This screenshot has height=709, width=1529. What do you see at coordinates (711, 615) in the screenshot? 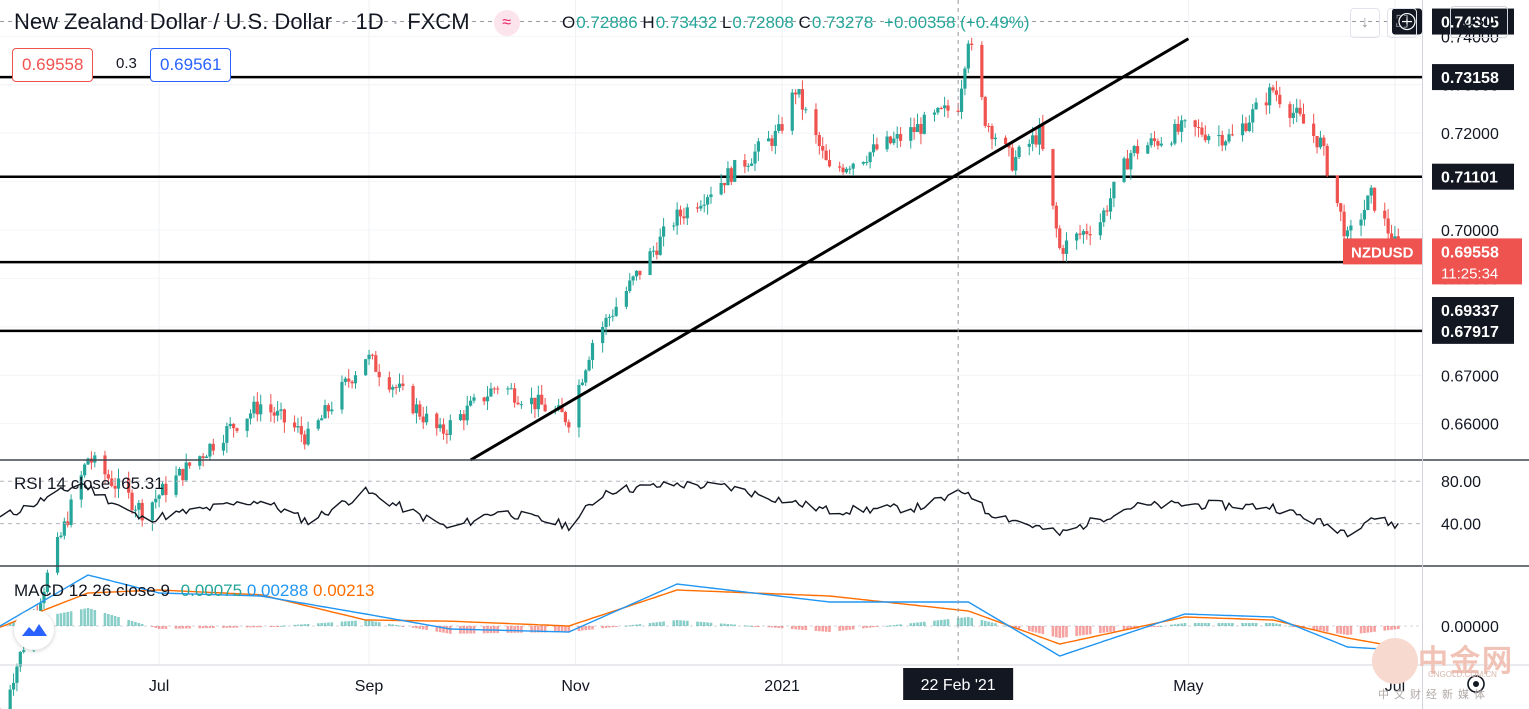
I see `macd-pane` at bounding box center [711, 615].